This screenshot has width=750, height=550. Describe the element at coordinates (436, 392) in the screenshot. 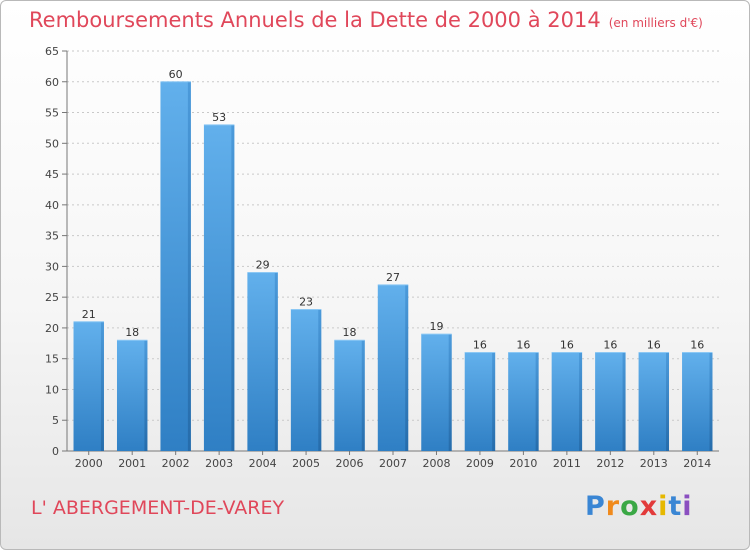

I see `bar-2008` at that location.